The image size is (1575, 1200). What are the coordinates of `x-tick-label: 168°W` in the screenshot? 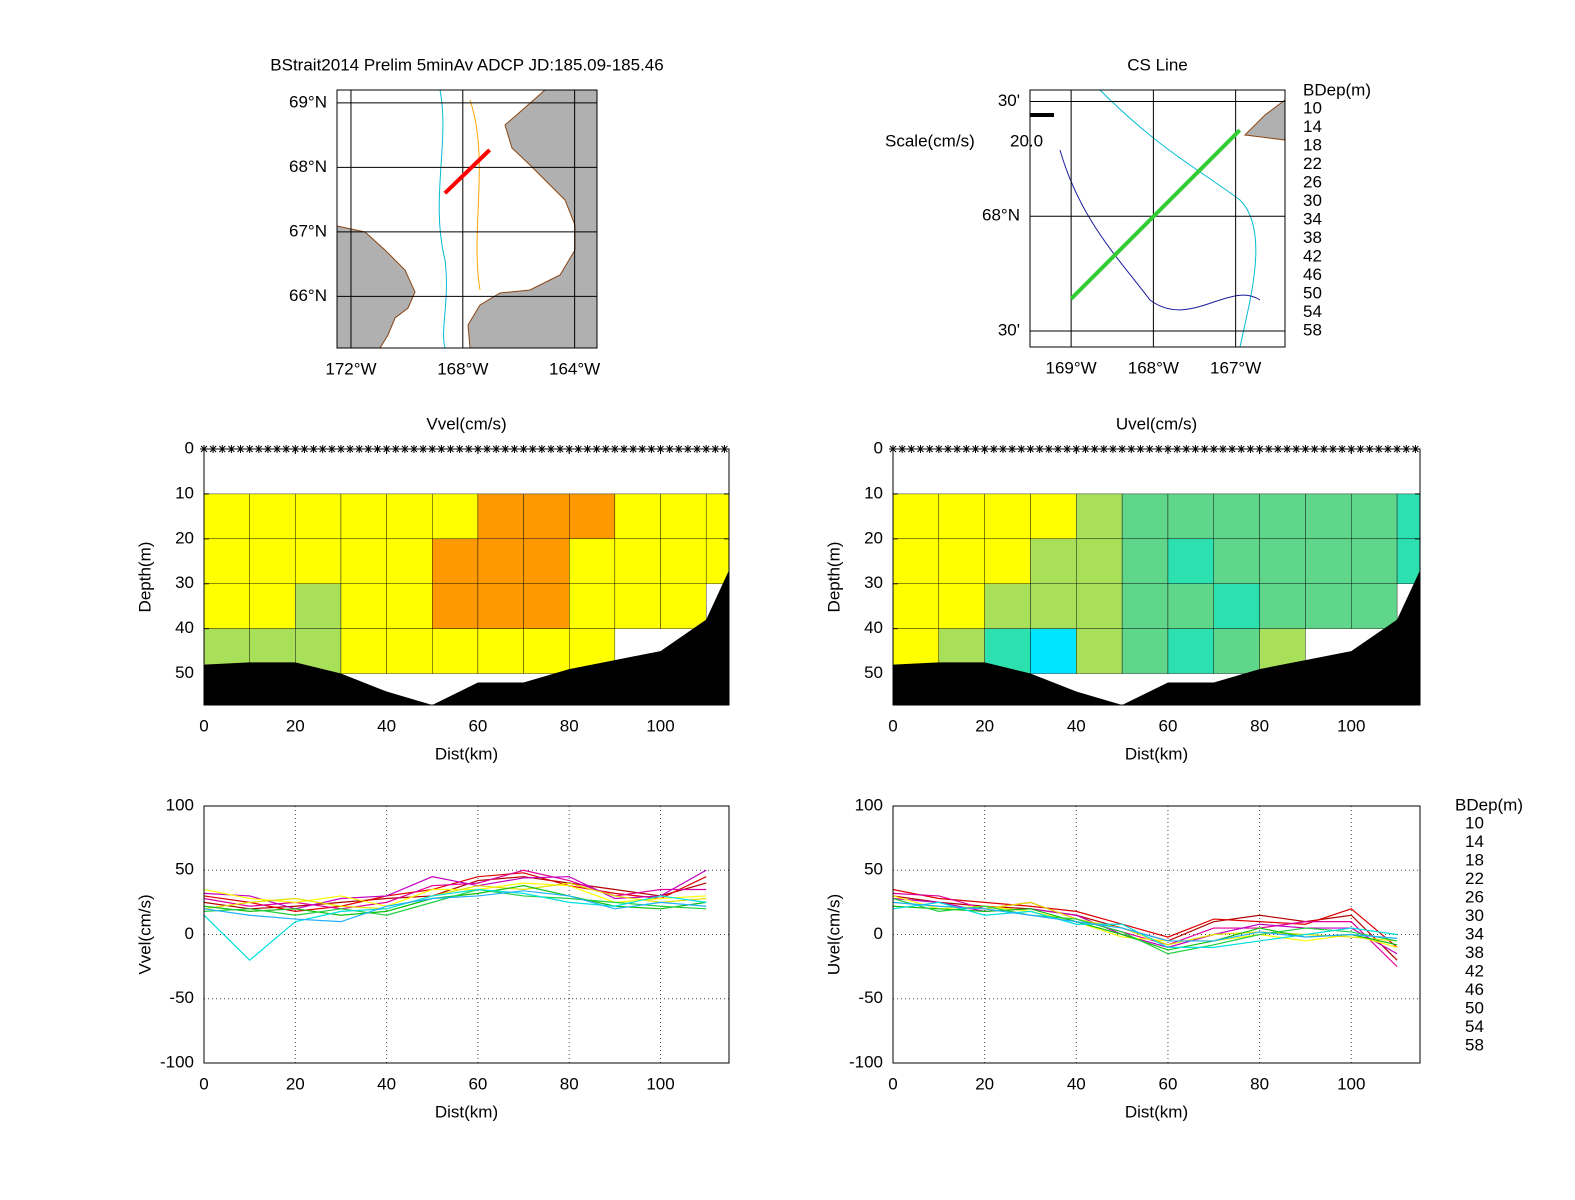 It's located at (462, 368).